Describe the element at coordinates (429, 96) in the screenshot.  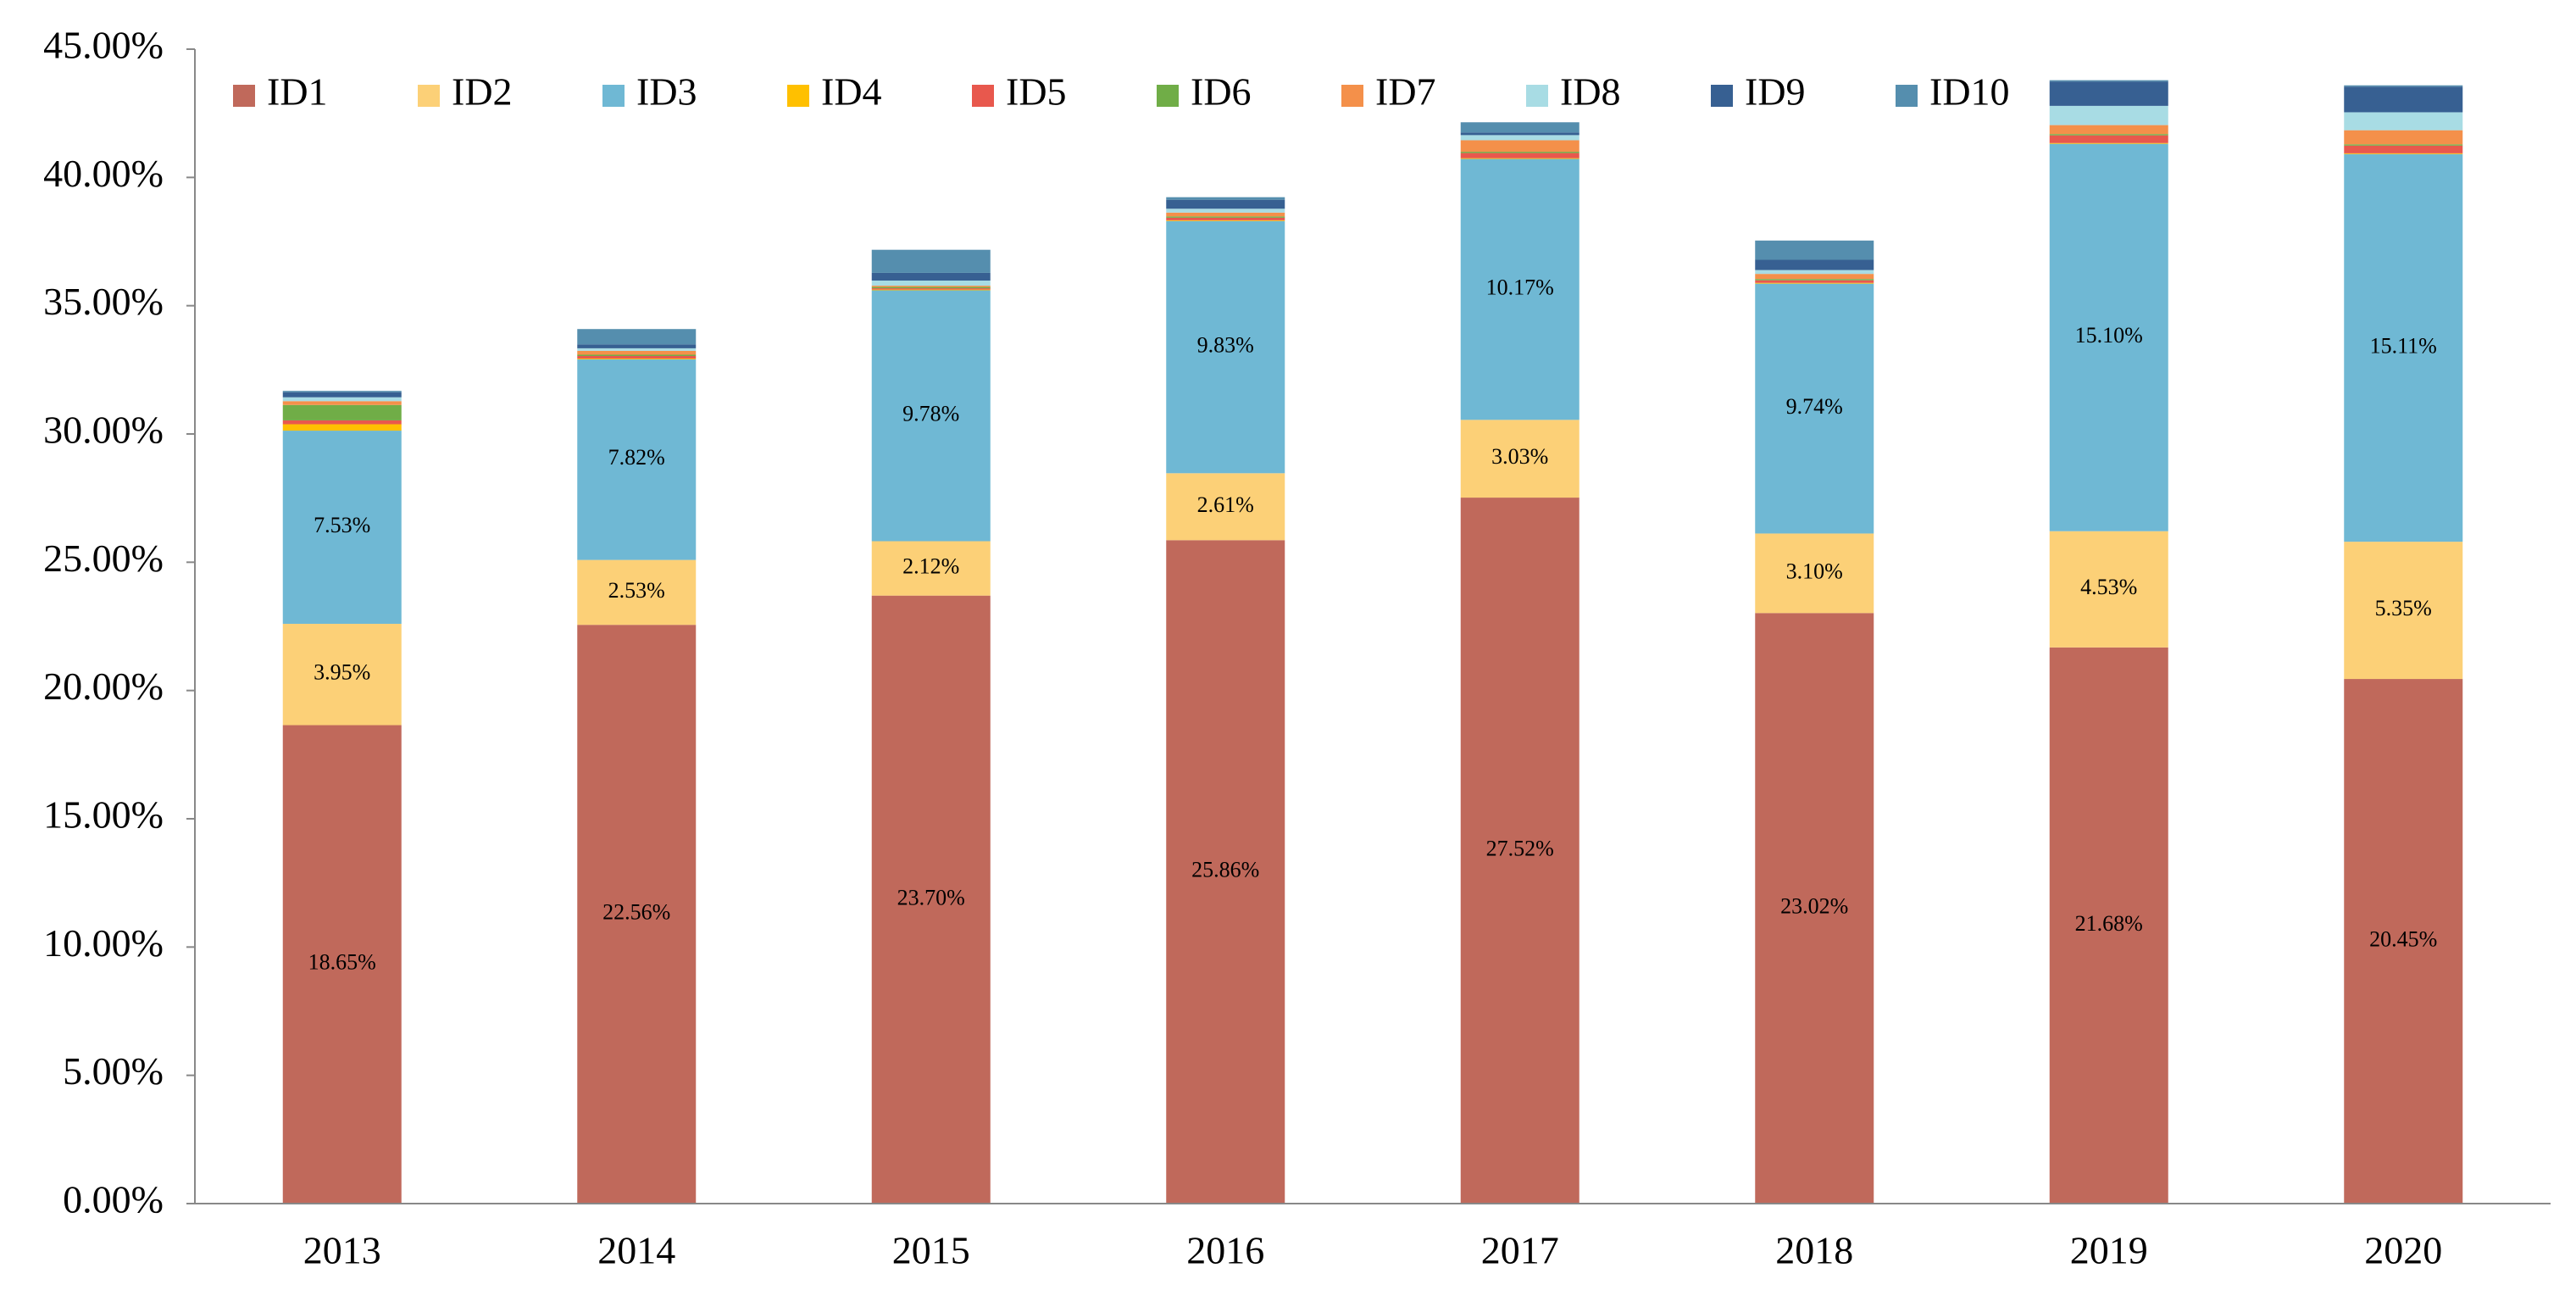
I see `legend-swatch-id2` at that location.